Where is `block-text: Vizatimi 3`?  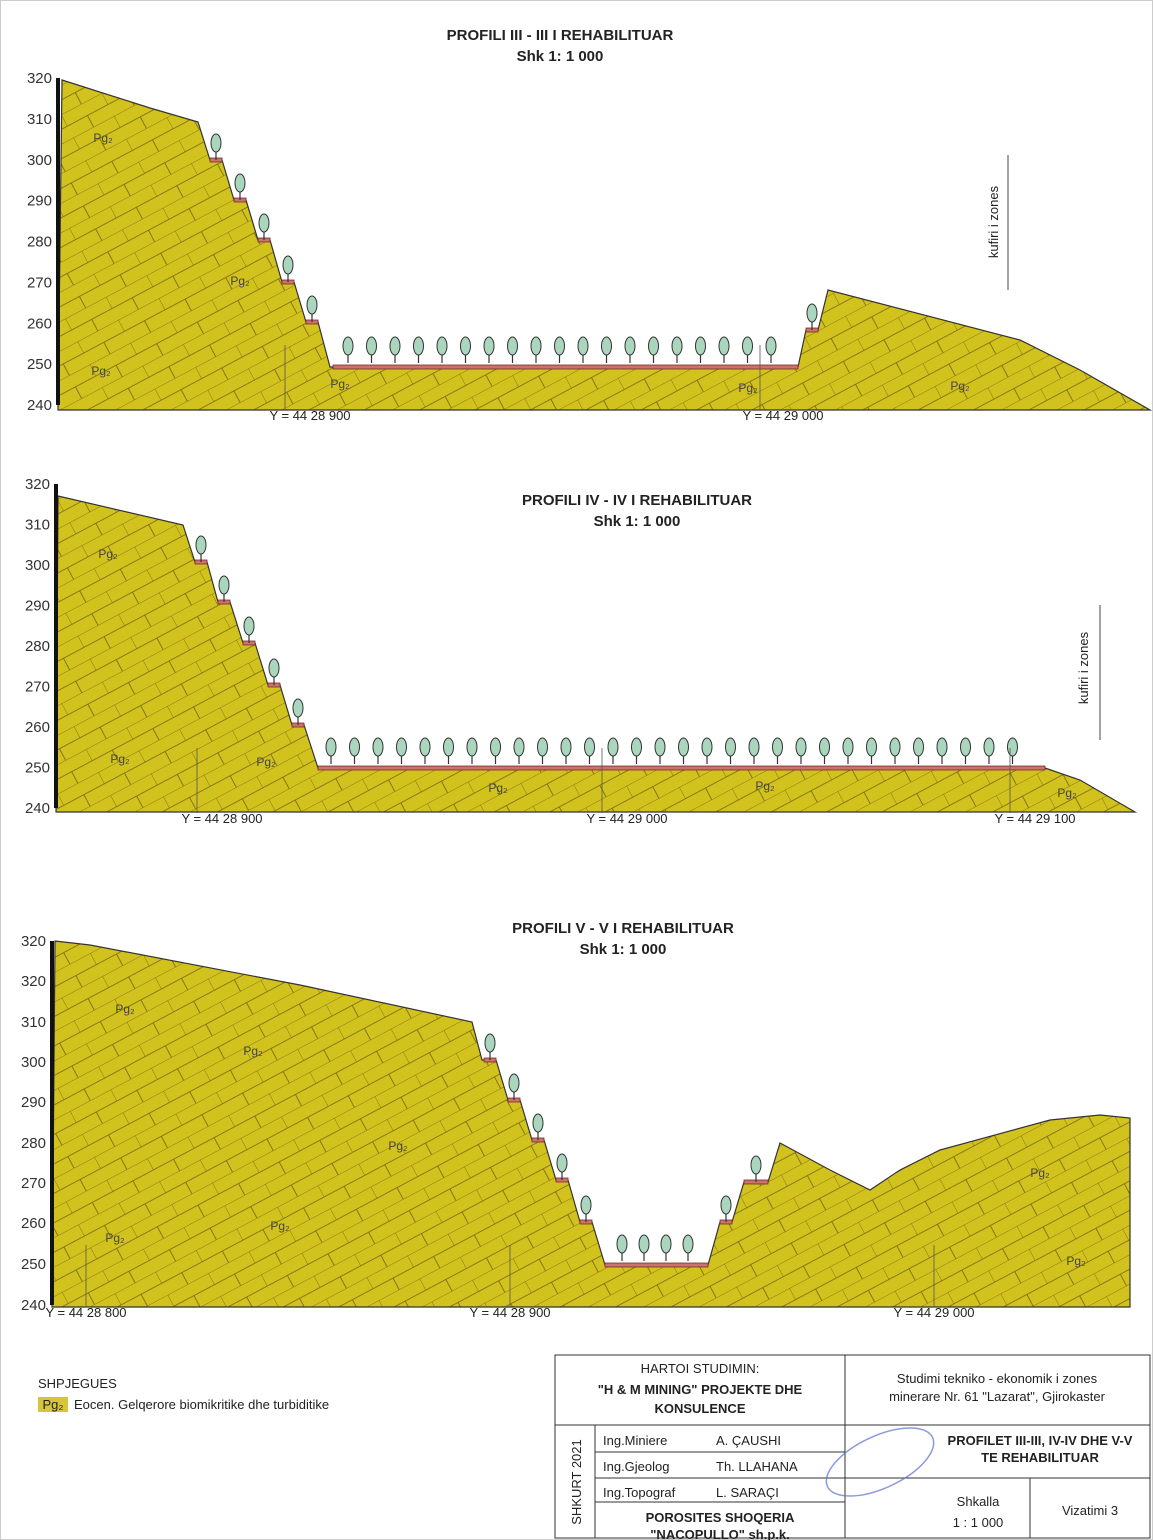 block-text: Vizatimi 3 is located at coordinates (1090, 1510).